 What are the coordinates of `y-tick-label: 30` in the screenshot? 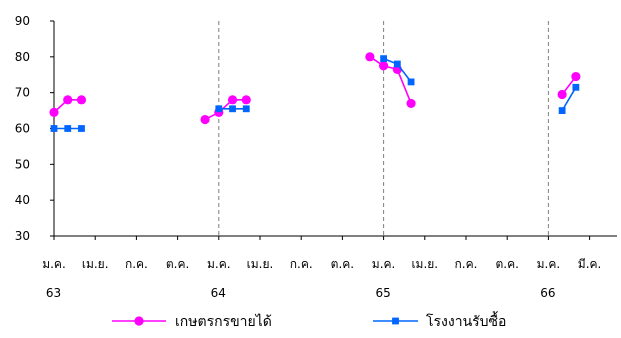 It's located at (22, 236).